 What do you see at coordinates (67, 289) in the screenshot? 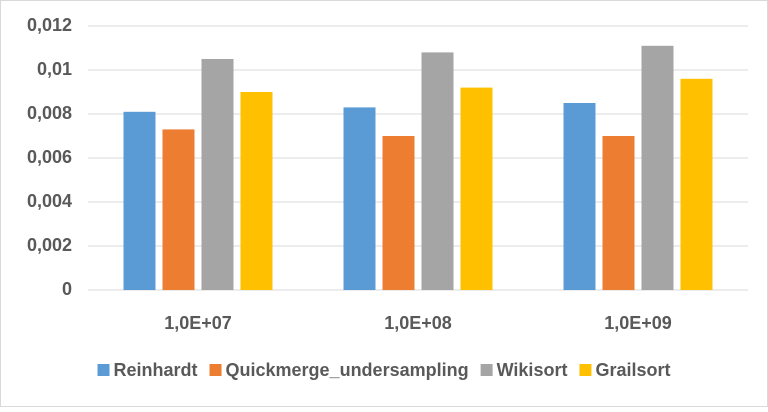
I see `y-tick-label: 0` at bounding box center [67, 289].